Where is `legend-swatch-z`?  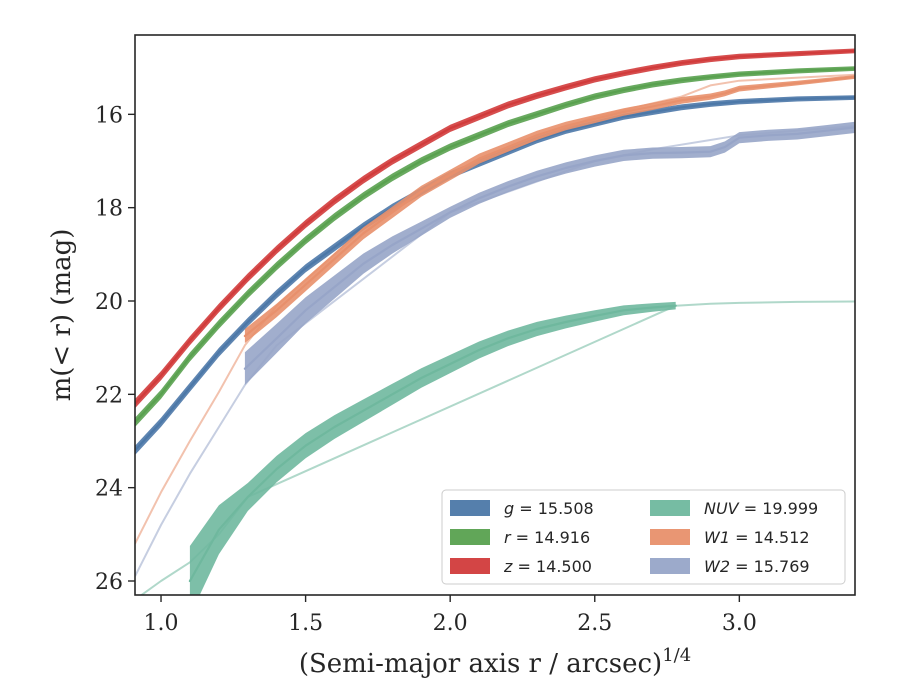
legend-swatch-z is located at coordinates (470, 566).